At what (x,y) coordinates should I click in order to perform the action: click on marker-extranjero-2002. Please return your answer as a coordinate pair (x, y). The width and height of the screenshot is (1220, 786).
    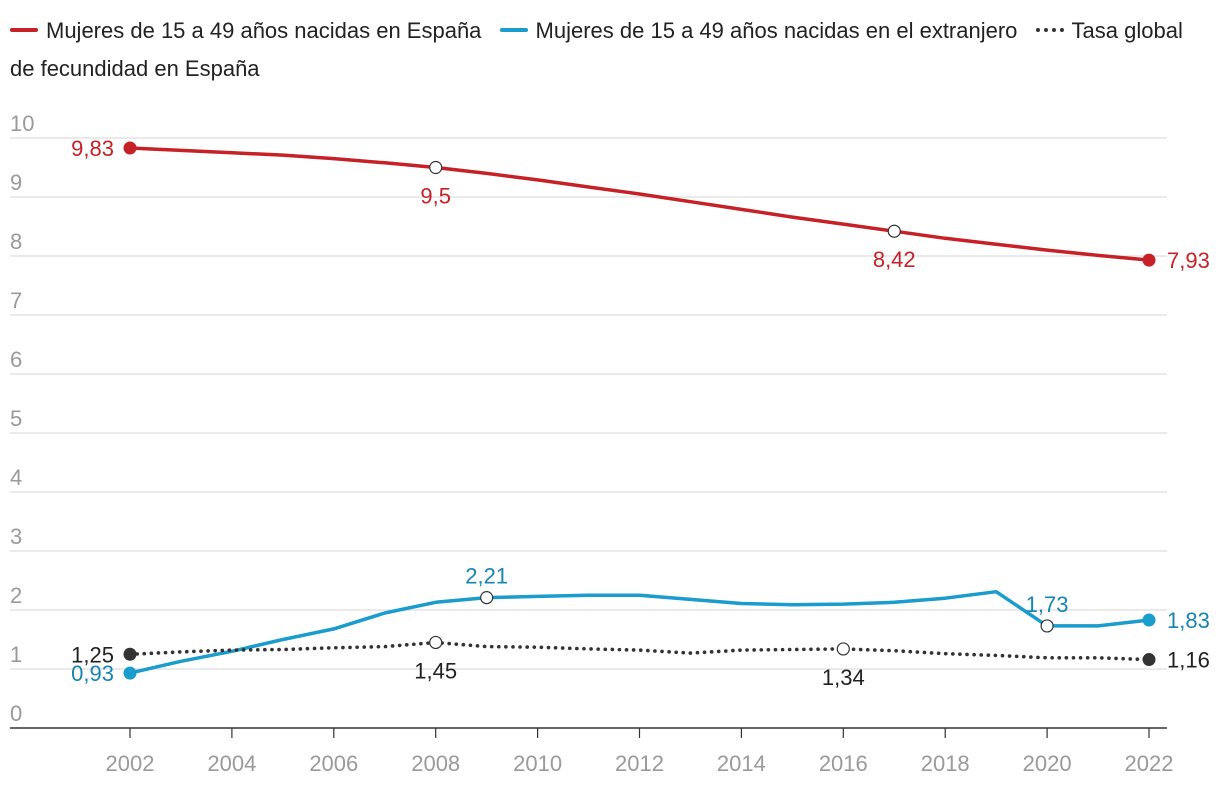
    Looking at the image, I should click on (130, 673).